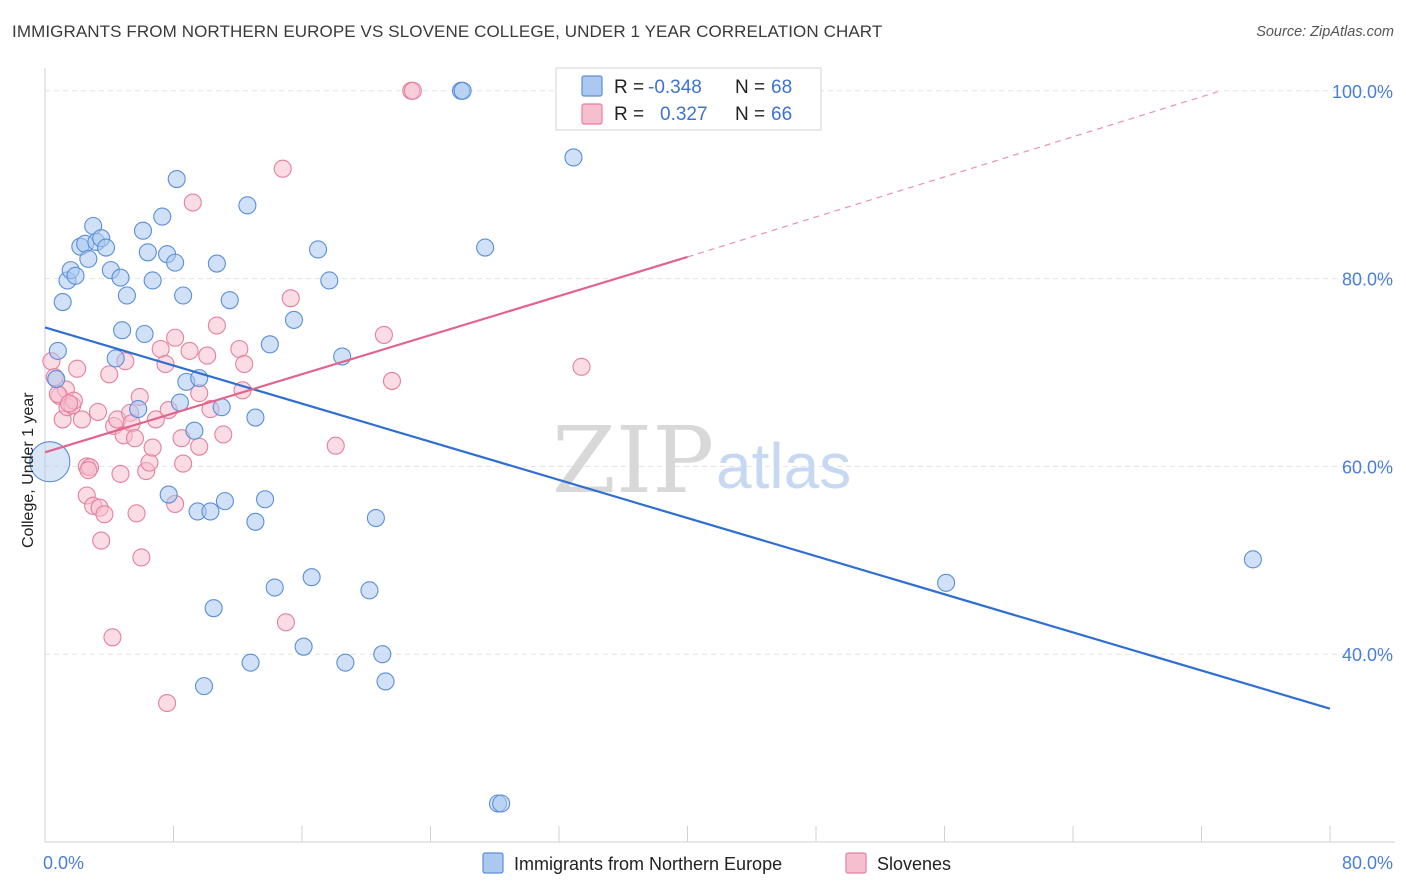  Describe the element at coordinates (781, 87) in the screenshot. I see `legend-n-value-blue: 68` at that location.